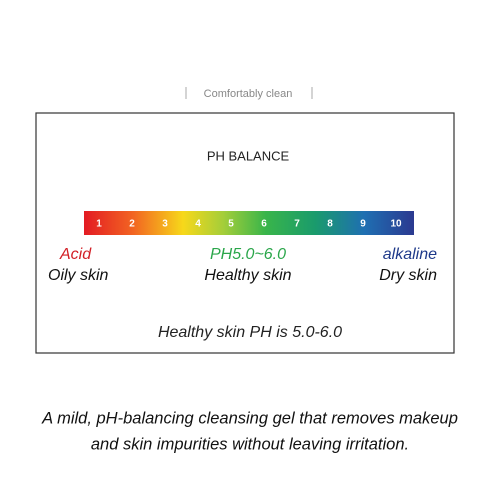 This screenshot has width=500, height=500. I want to click on note: Healthy skin PH is 5.0-6.0, so click(250, 332).